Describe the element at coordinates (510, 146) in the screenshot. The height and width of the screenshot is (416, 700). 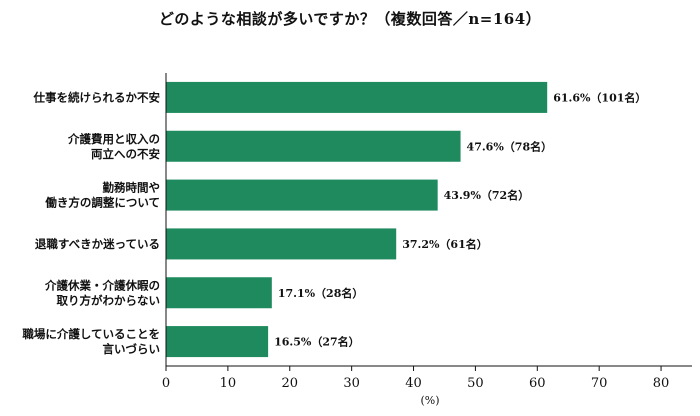
I see `data-label-2: 47.6%（78名）` at that location.